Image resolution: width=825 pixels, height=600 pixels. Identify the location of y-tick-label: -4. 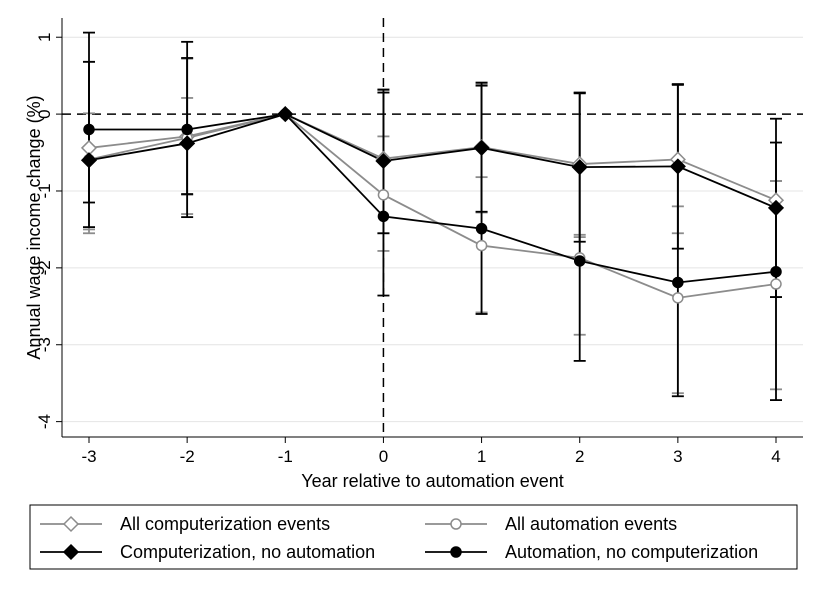
(44, 421).